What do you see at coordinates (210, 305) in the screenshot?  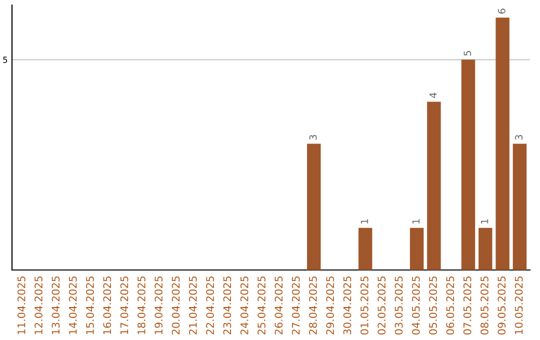 I see `x-tick-label: 22.04.2025` at bounding box center [210, 305].